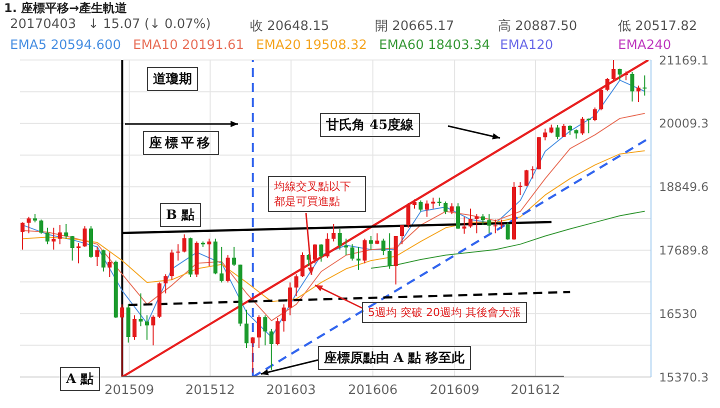 This screenshot has width=720, height=408. I want to click on text: ↓ 15.07 (↓ 0.07%), so click(149, 24).